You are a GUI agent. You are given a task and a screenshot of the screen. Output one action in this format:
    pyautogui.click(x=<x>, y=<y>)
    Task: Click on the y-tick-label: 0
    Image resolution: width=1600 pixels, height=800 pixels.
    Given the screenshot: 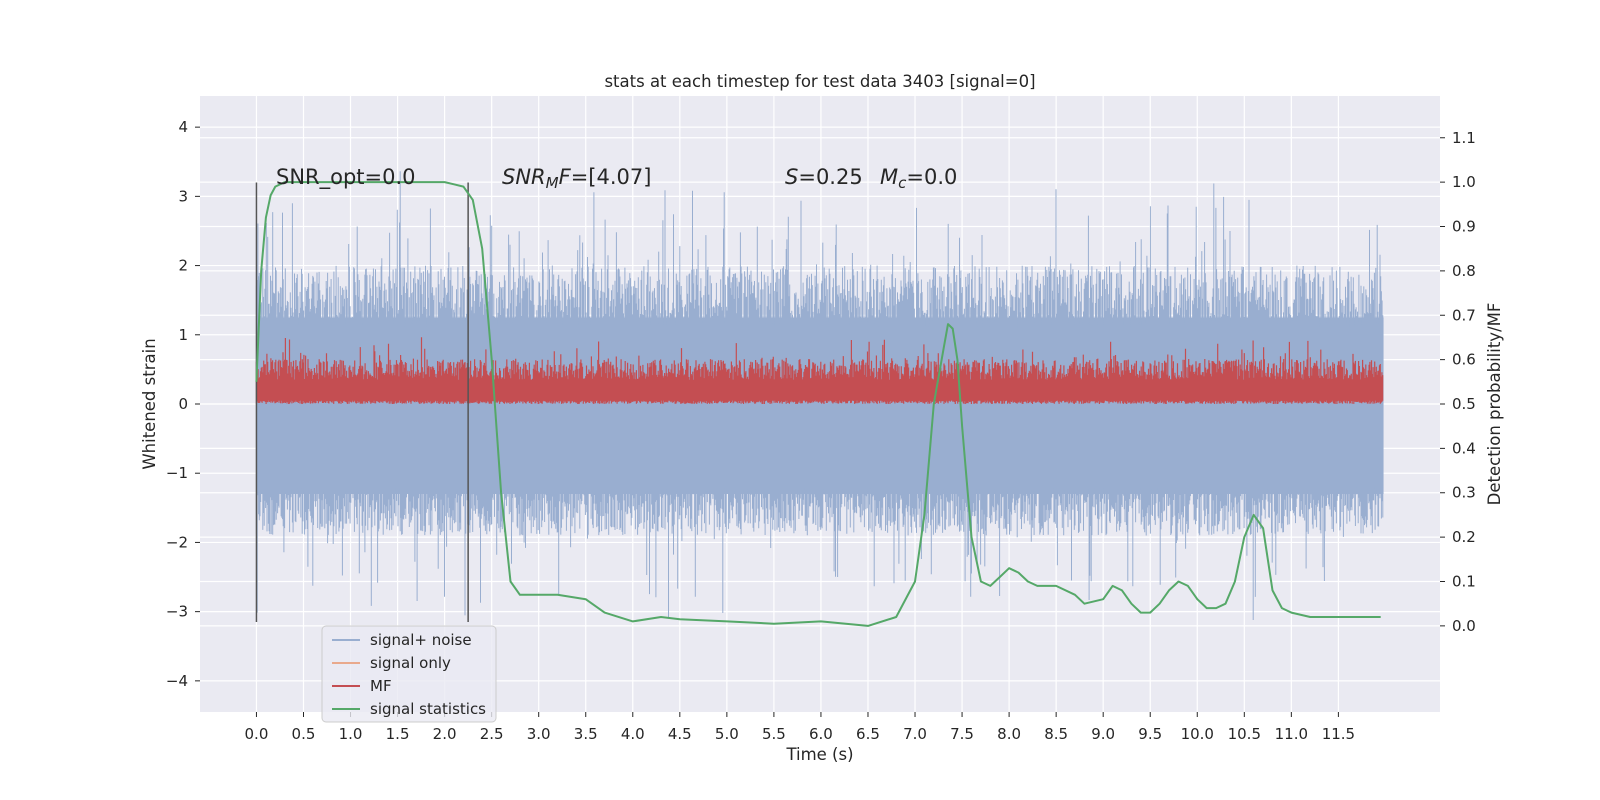 What is the action you would take?
    pyautogui.click(x=183, y=404)
    